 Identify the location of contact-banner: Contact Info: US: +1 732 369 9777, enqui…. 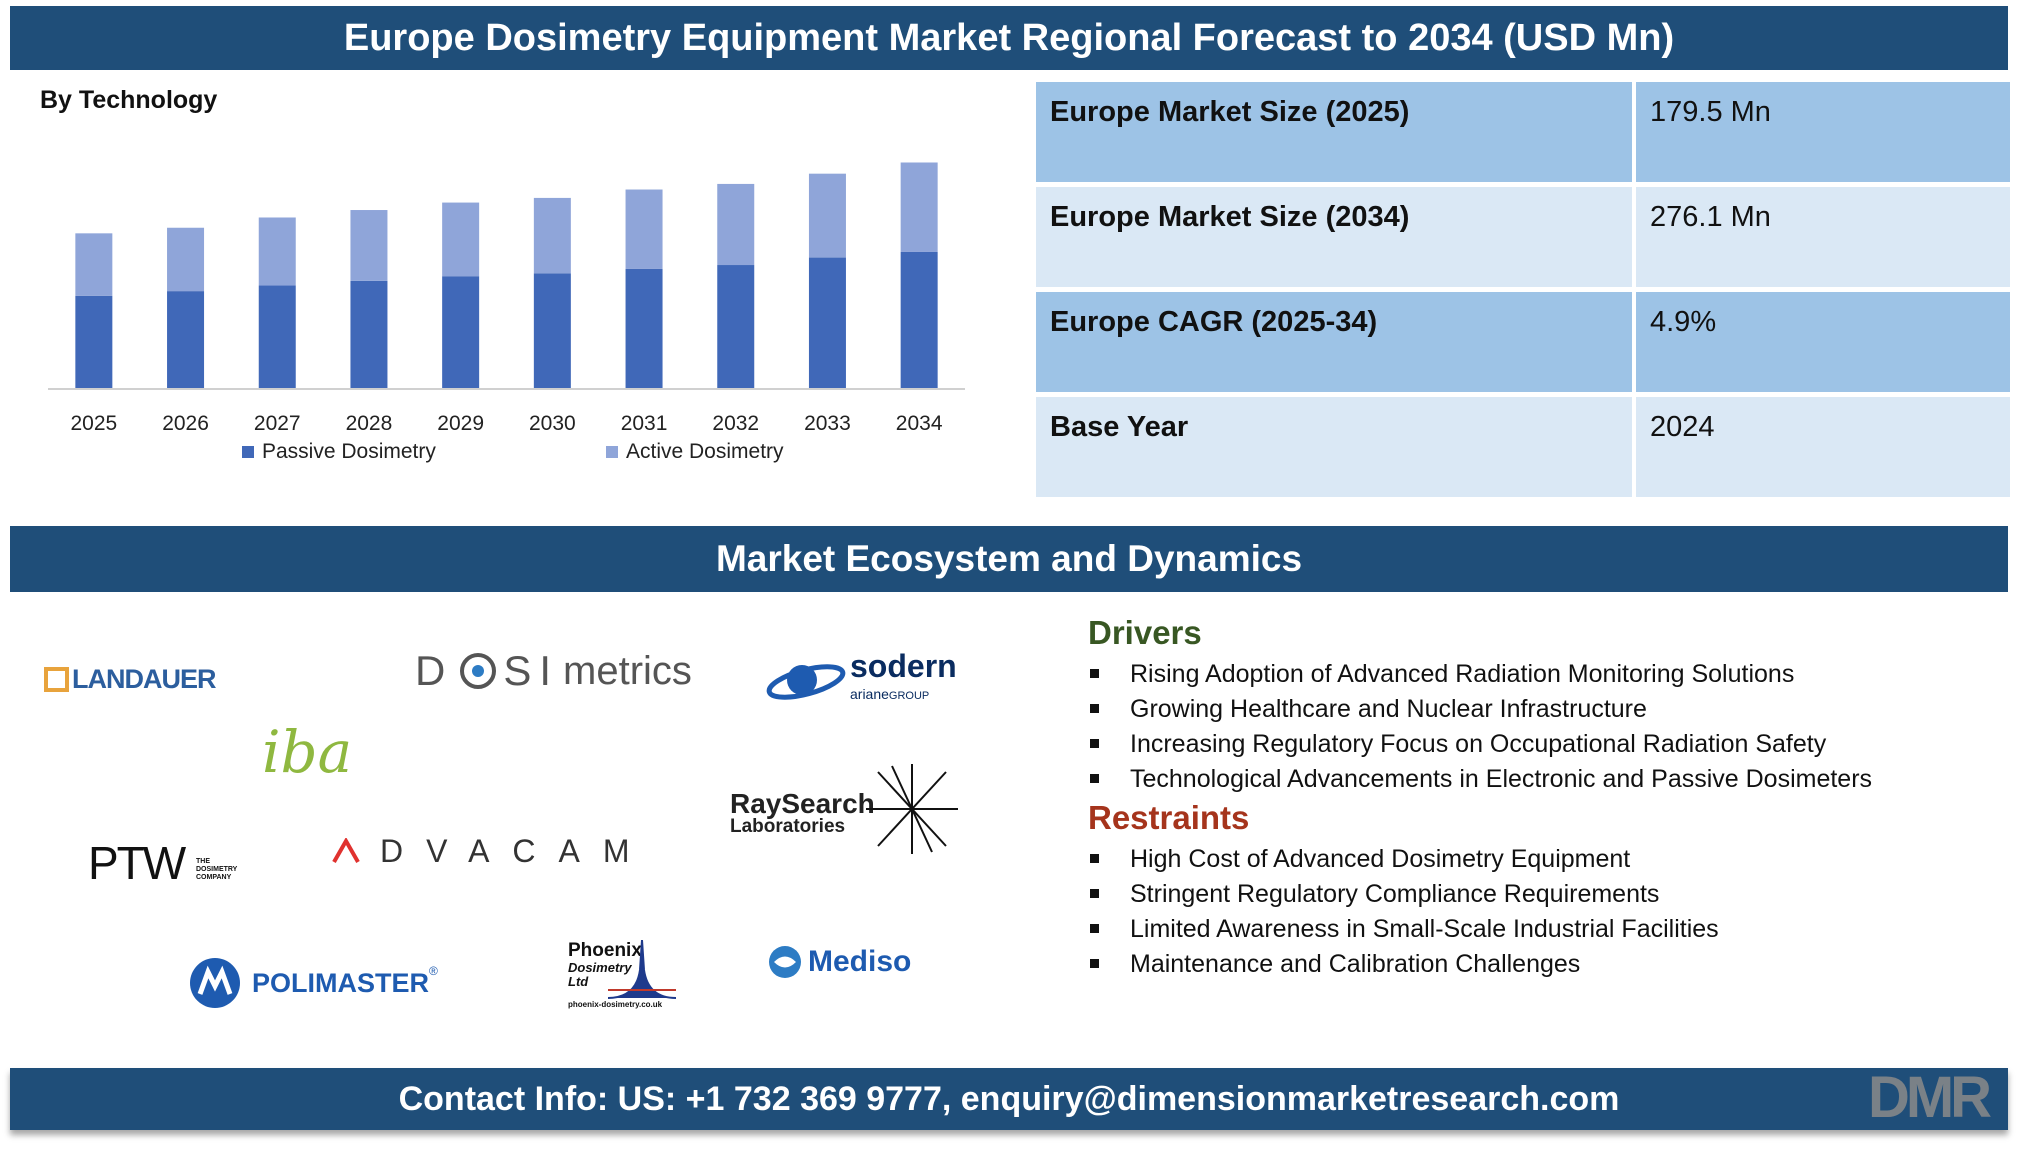
(1009, 1099).